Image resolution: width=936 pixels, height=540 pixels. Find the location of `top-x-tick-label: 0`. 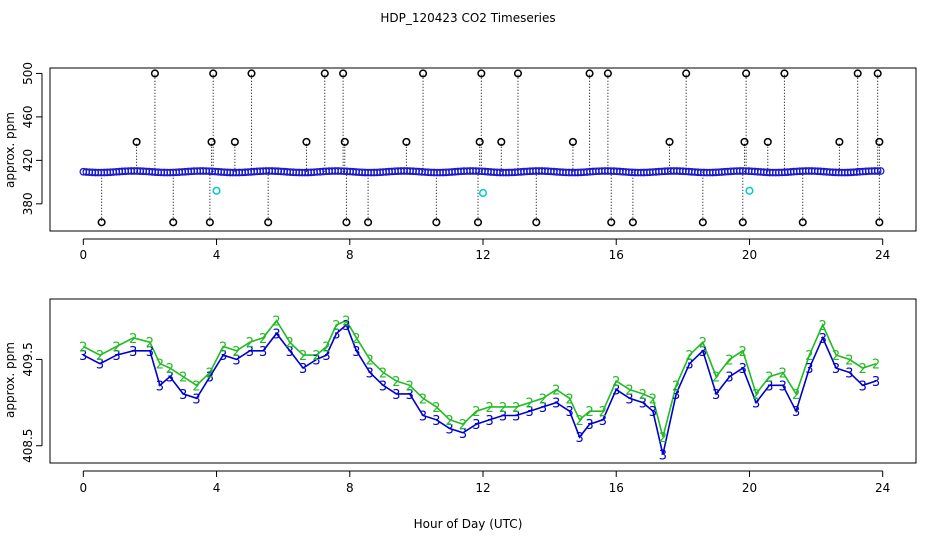

top-x-tick-label: 0 is located at coordinates (83, 255).